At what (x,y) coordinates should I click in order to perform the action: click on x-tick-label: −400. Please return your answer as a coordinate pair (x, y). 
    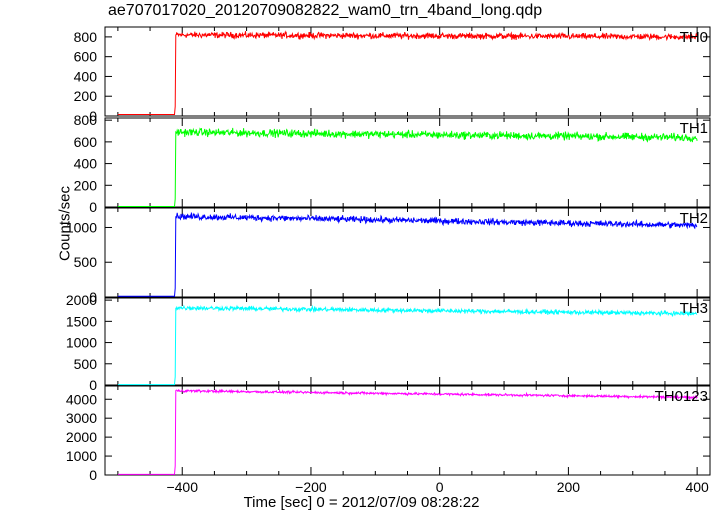
    Looking at the image, I should click on (182, 487).